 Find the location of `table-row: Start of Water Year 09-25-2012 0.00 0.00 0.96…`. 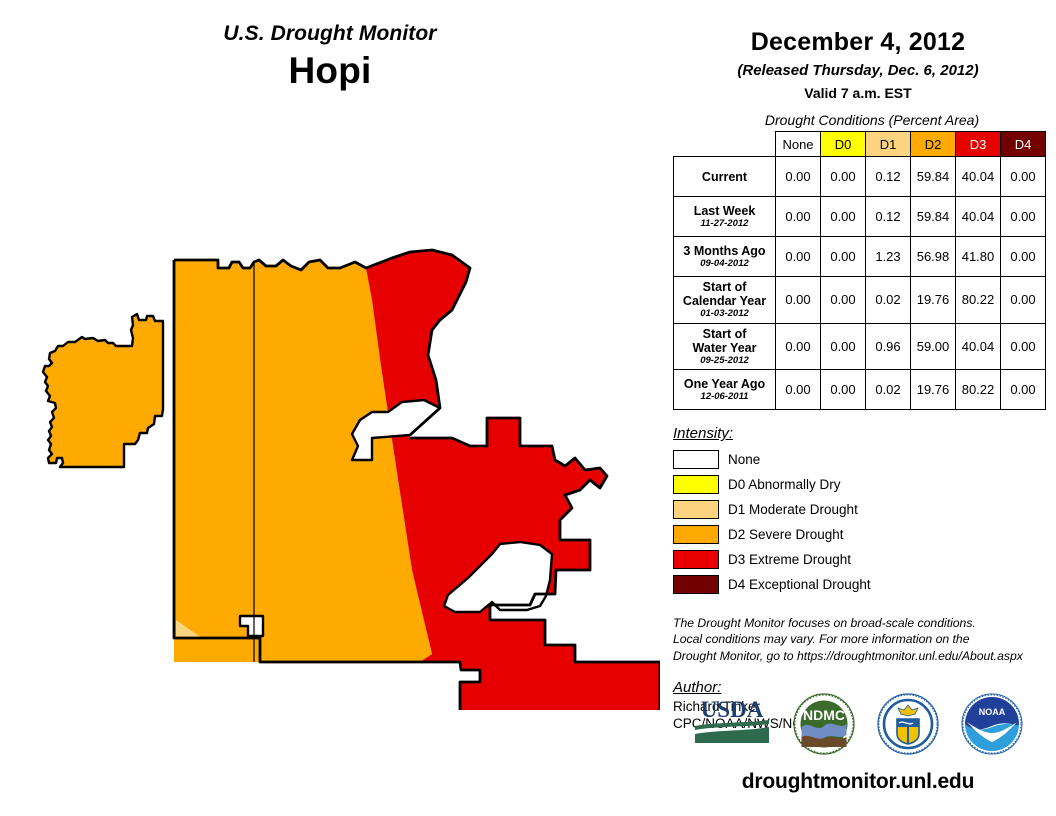

table-row: Start of Water Year 09-25-2012 0.00 0.00 0.96… is located at coordinates (859, 346).